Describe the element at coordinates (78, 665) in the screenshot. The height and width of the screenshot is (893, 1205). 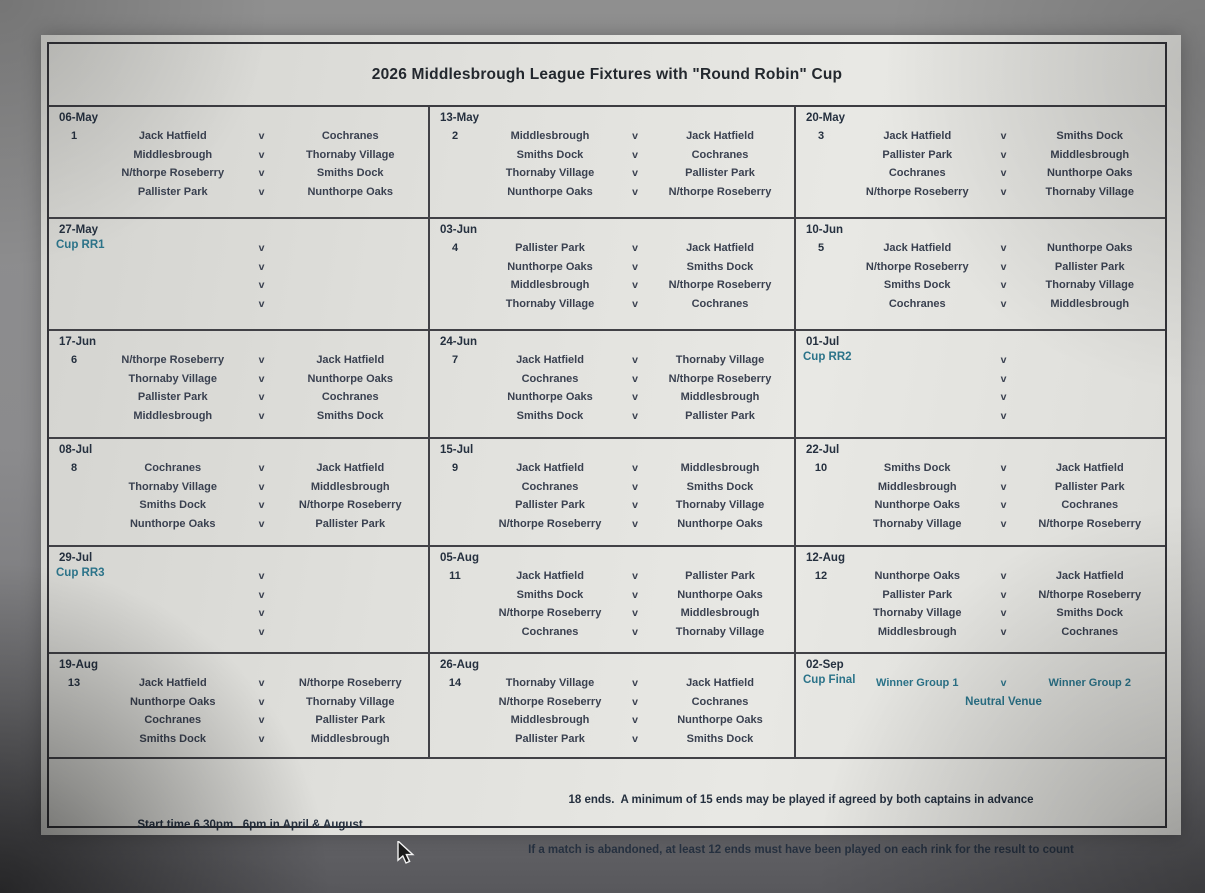
I see `block-date: 19-Aug` at that location.